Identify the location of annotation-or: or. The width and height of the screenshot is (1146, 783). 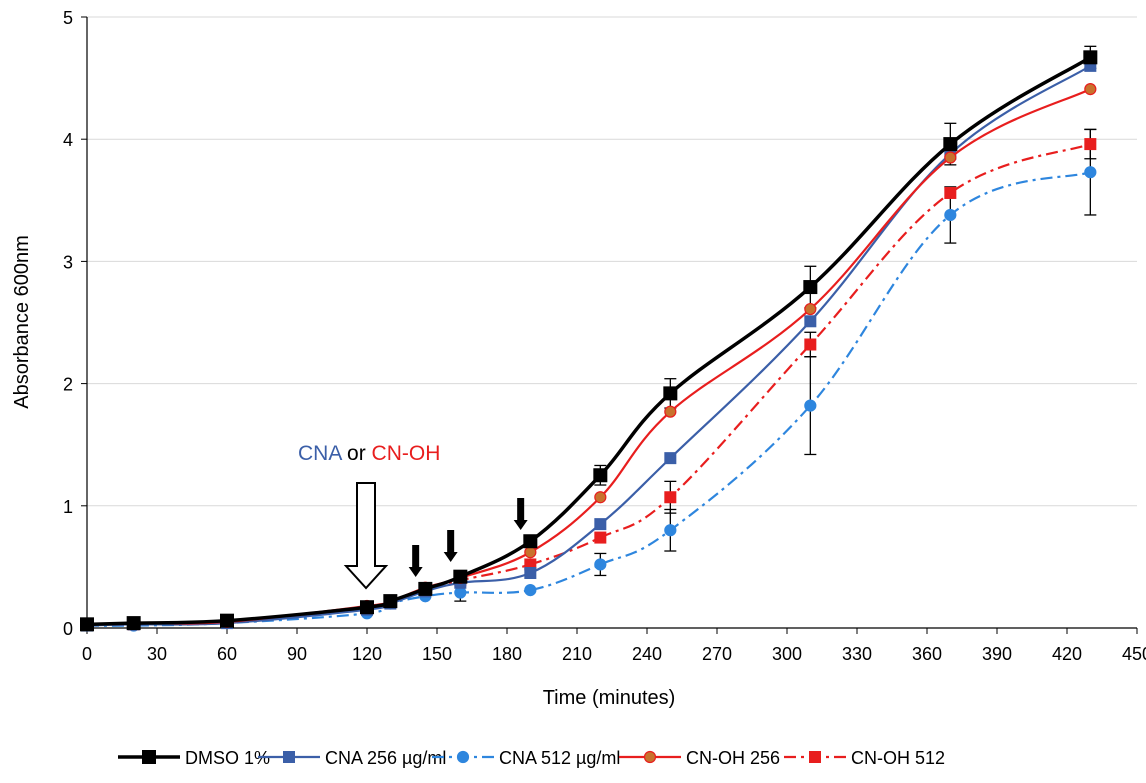
(356, 453).